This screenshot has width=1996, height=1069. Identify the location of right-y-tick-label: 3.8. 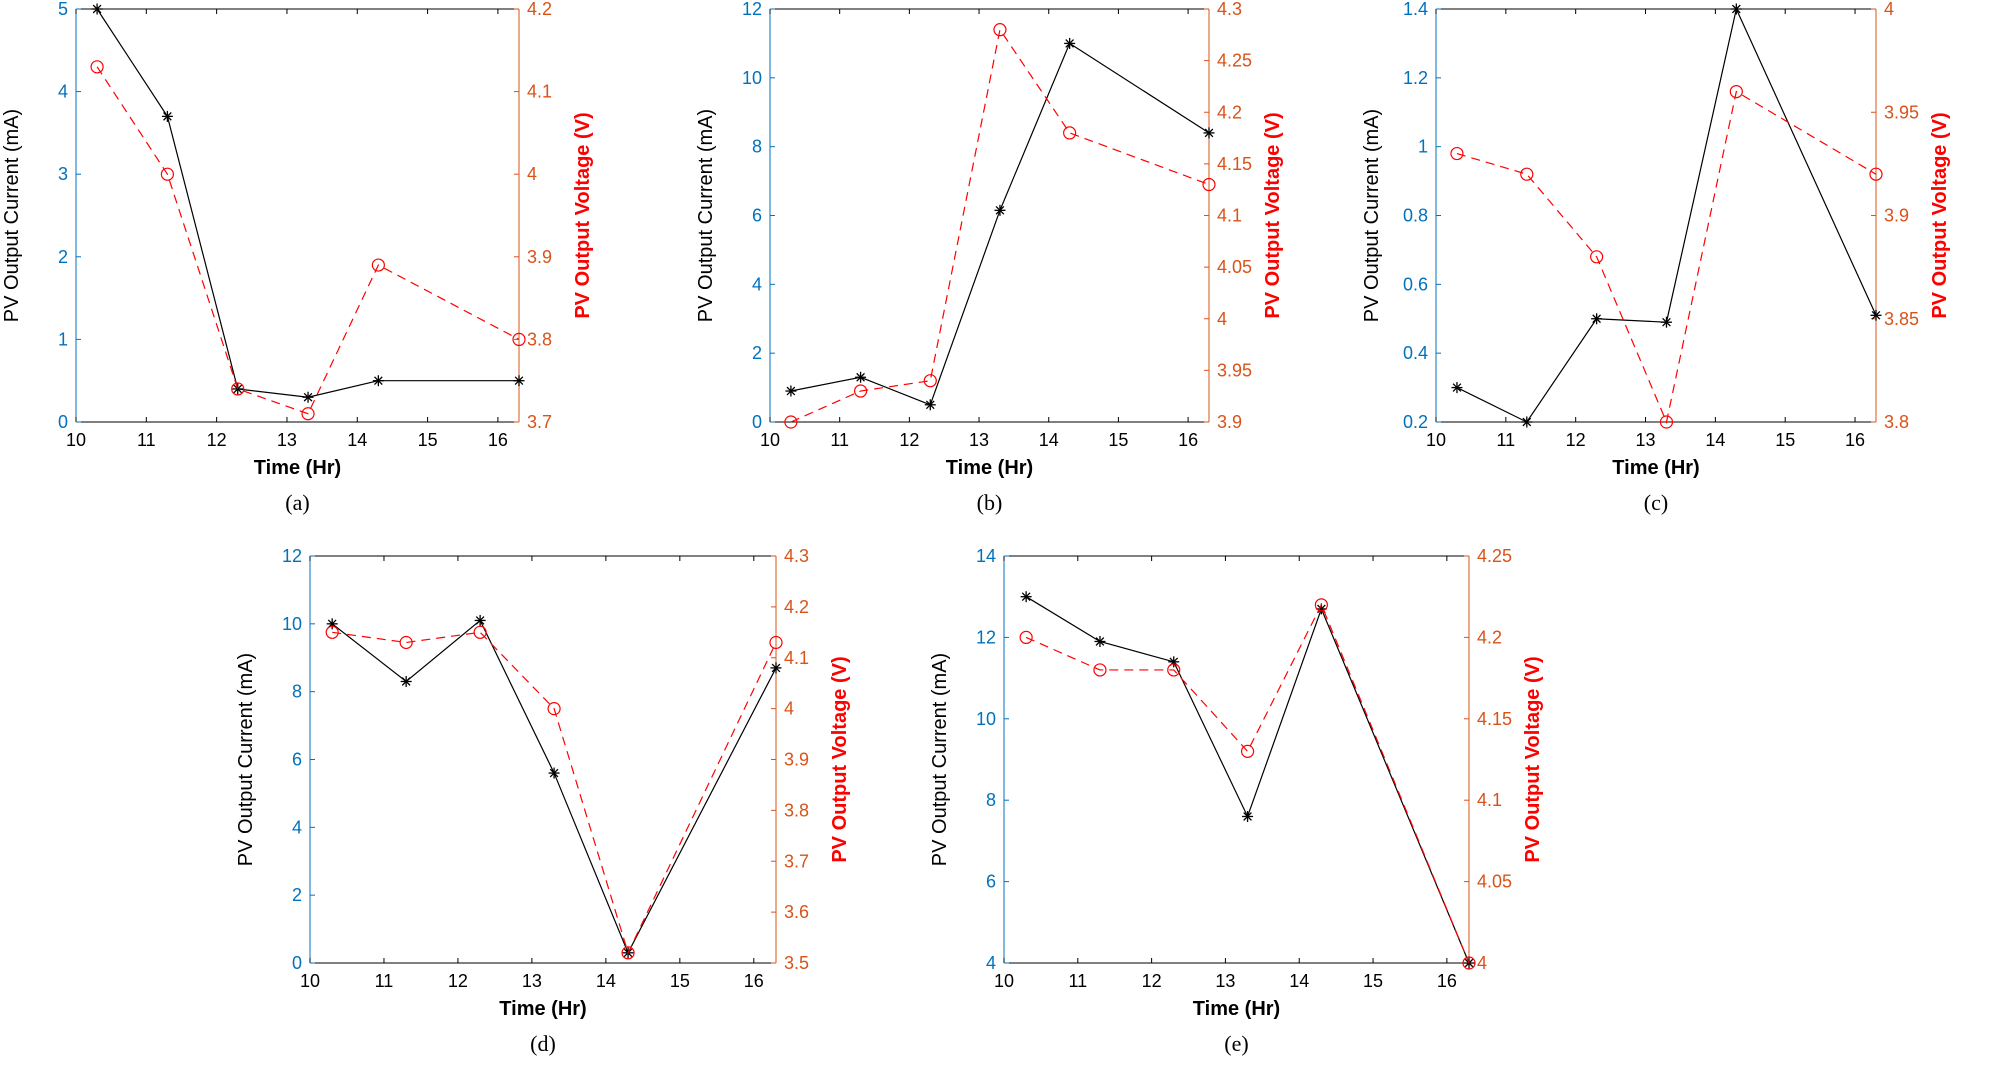
(1896, 422).